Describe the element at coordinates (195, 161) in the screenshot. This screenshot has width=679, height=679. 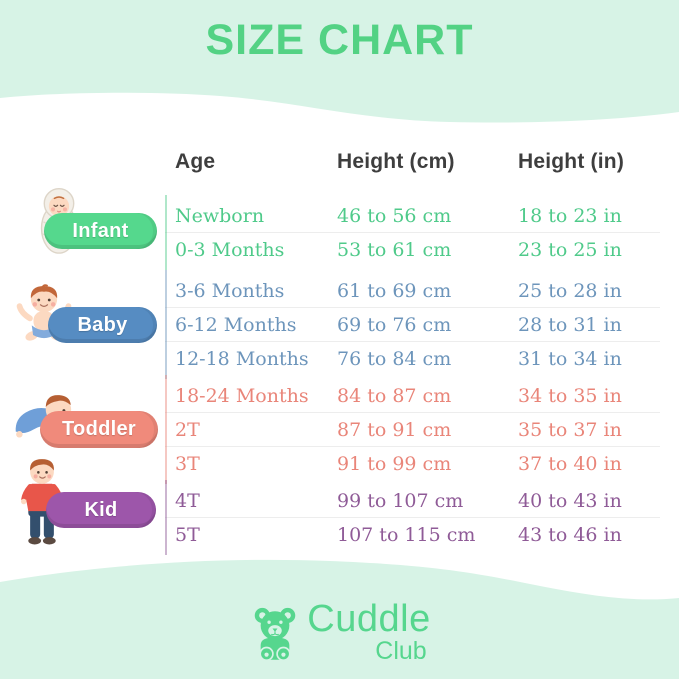
I see `column-header-age: Age` at that location.